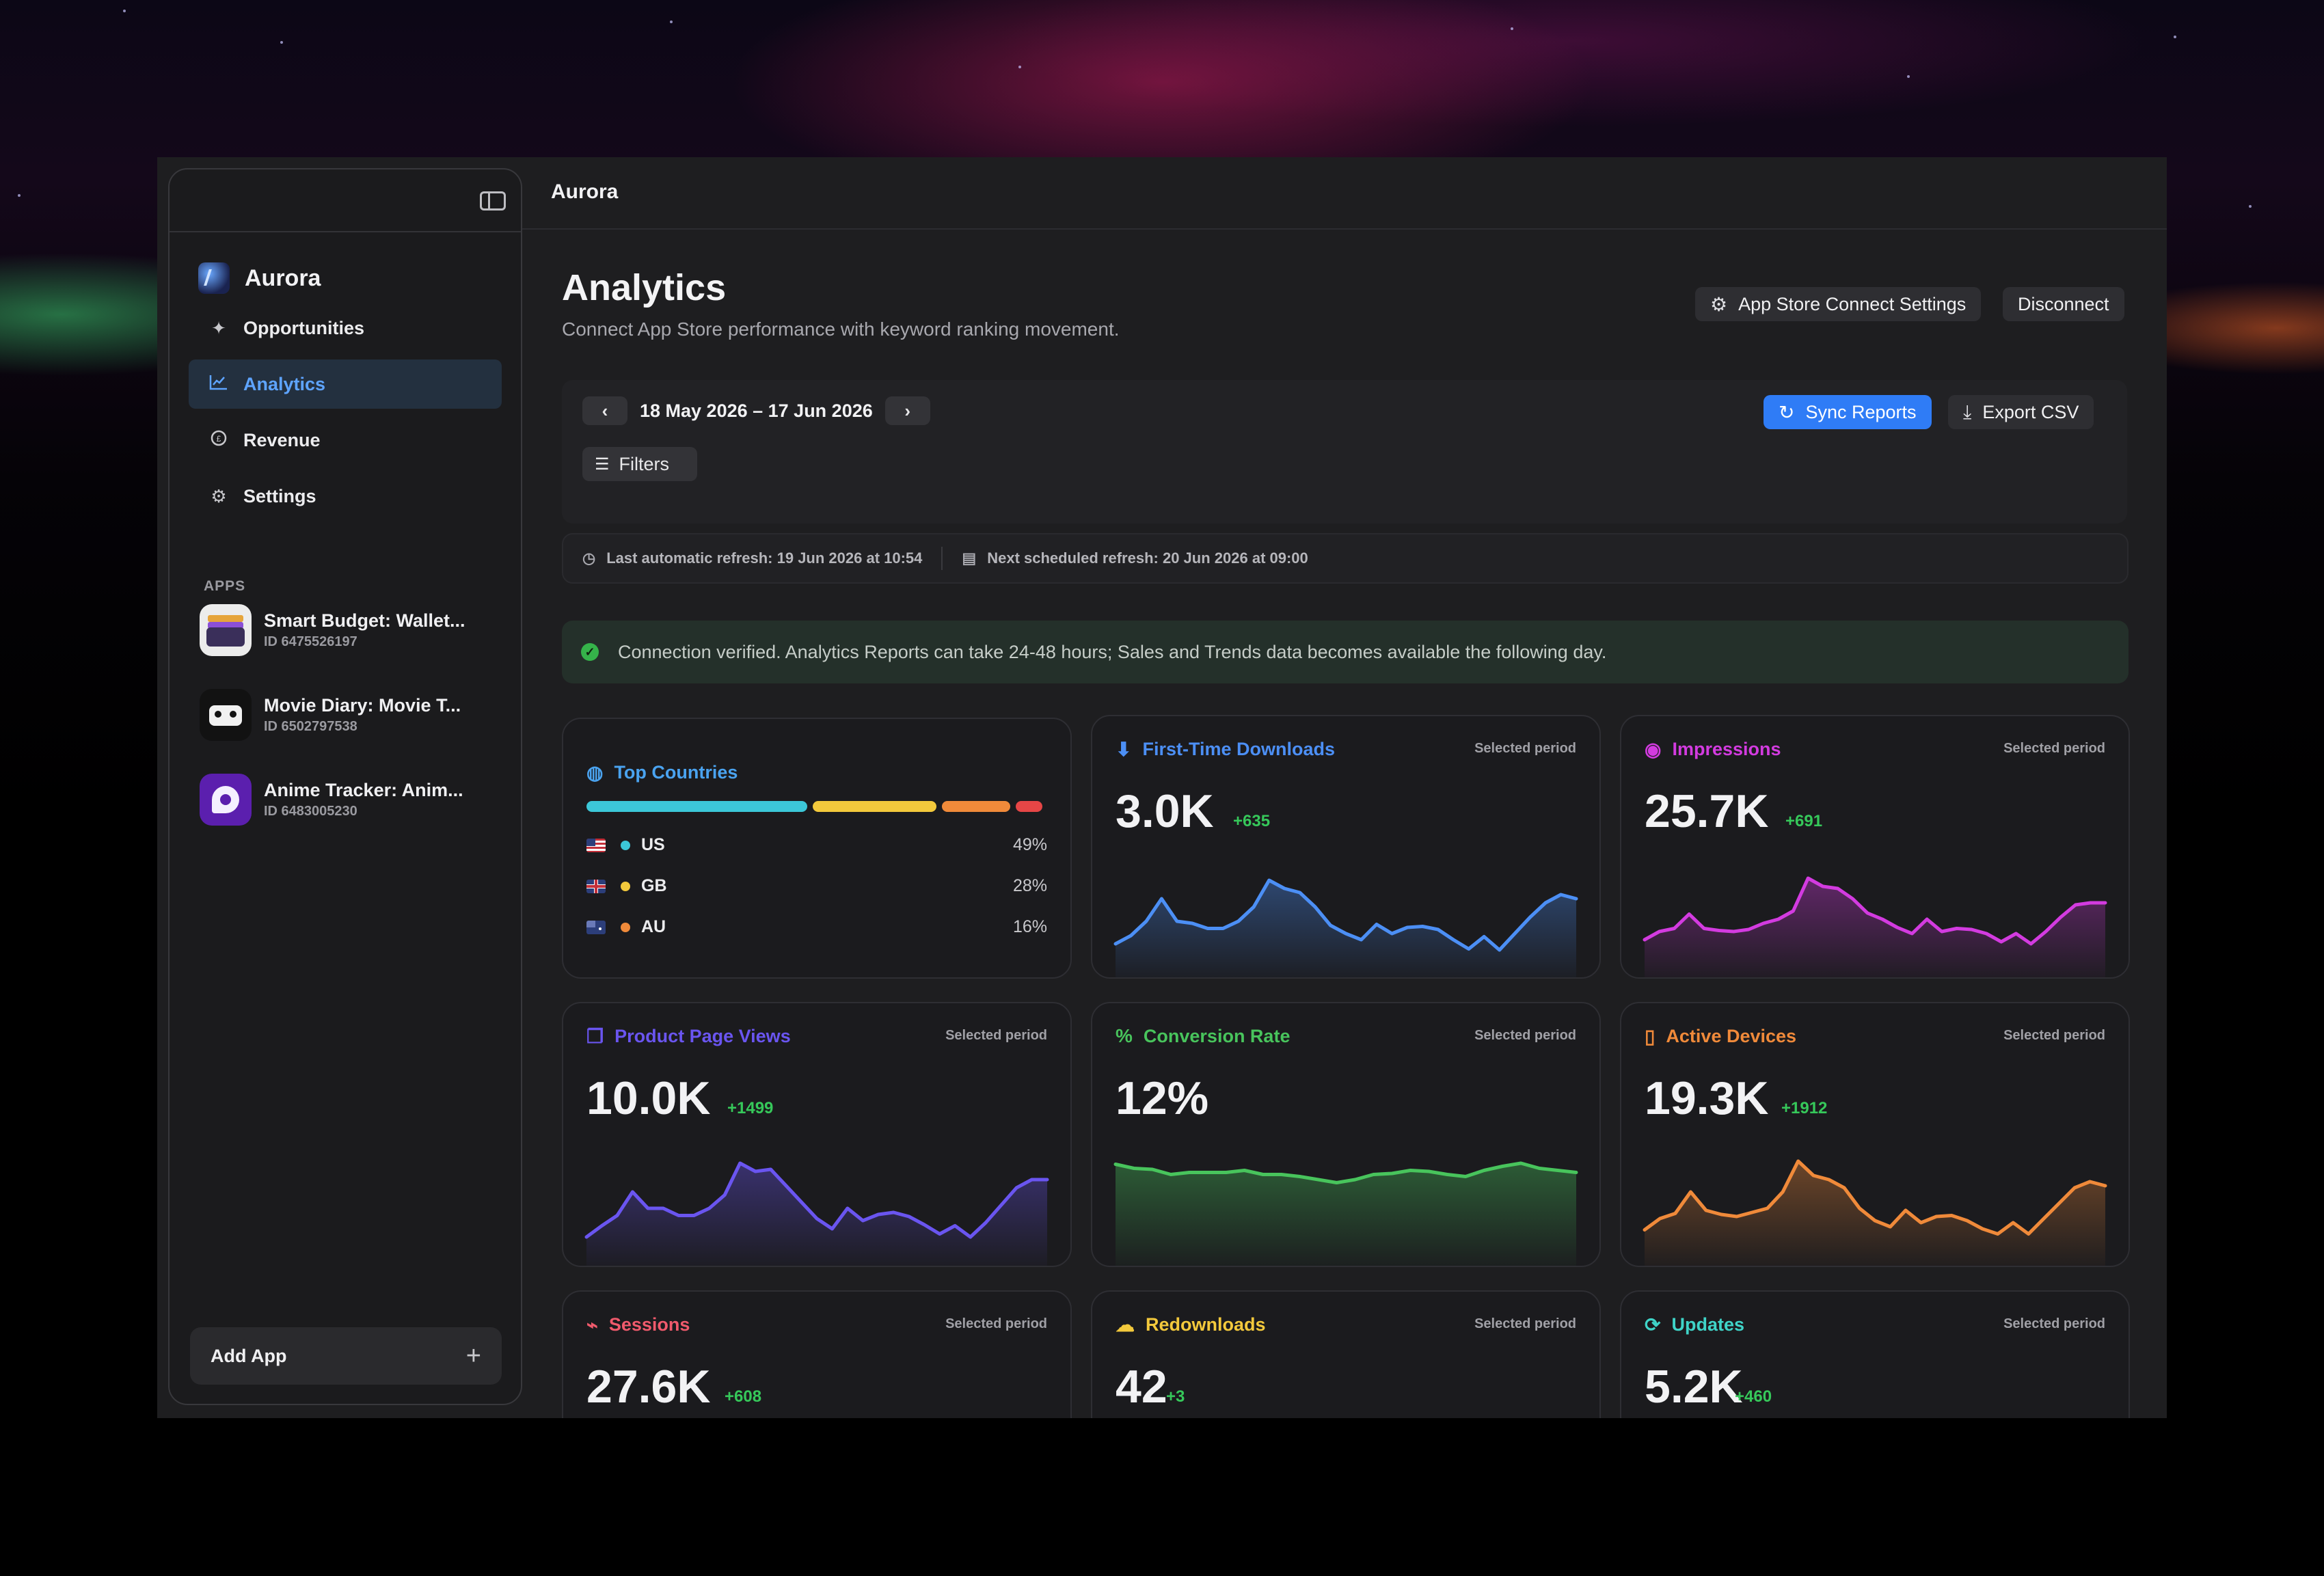 This screenshot has height=1576, width=2324. I want to click on card-title: ⬇ First-Time Downloads, so click(1225, 749).